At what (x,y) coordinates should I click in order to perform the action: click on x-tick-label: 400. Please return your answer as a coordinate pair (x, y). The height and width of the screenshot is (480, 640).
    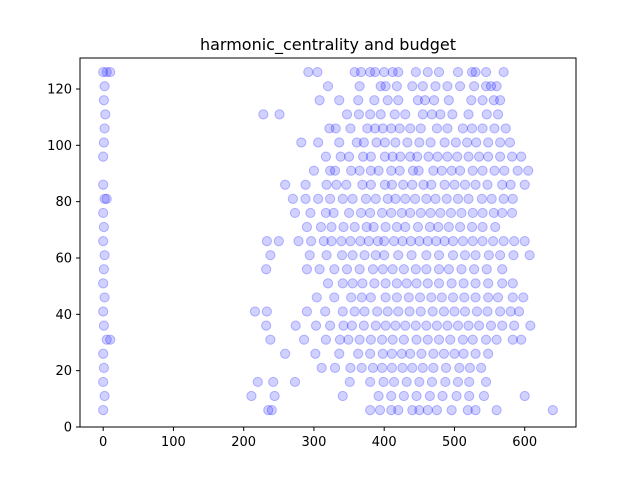
    Looking at the image, I should click on (384, 442).